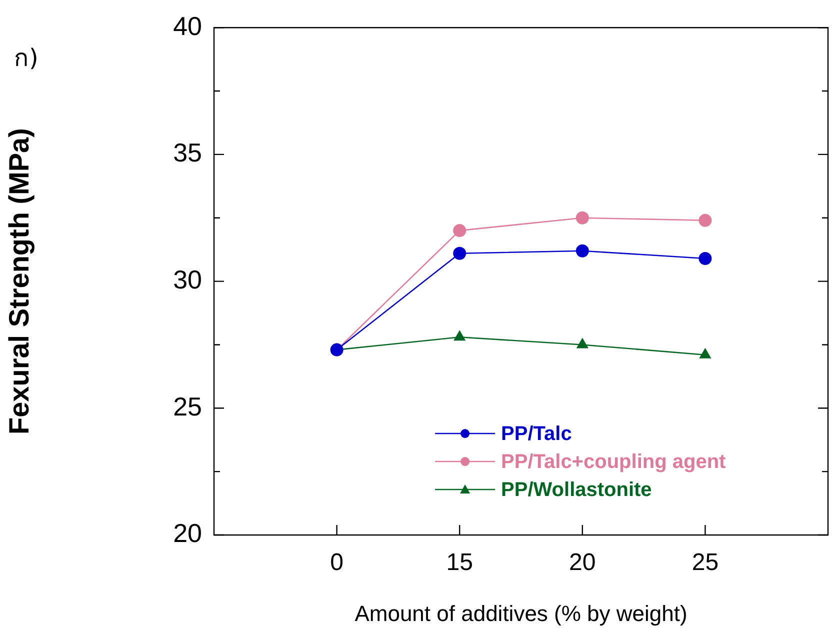  I want to click on x-axis-title: Amount of additives (% by weight), so click(521, 613).